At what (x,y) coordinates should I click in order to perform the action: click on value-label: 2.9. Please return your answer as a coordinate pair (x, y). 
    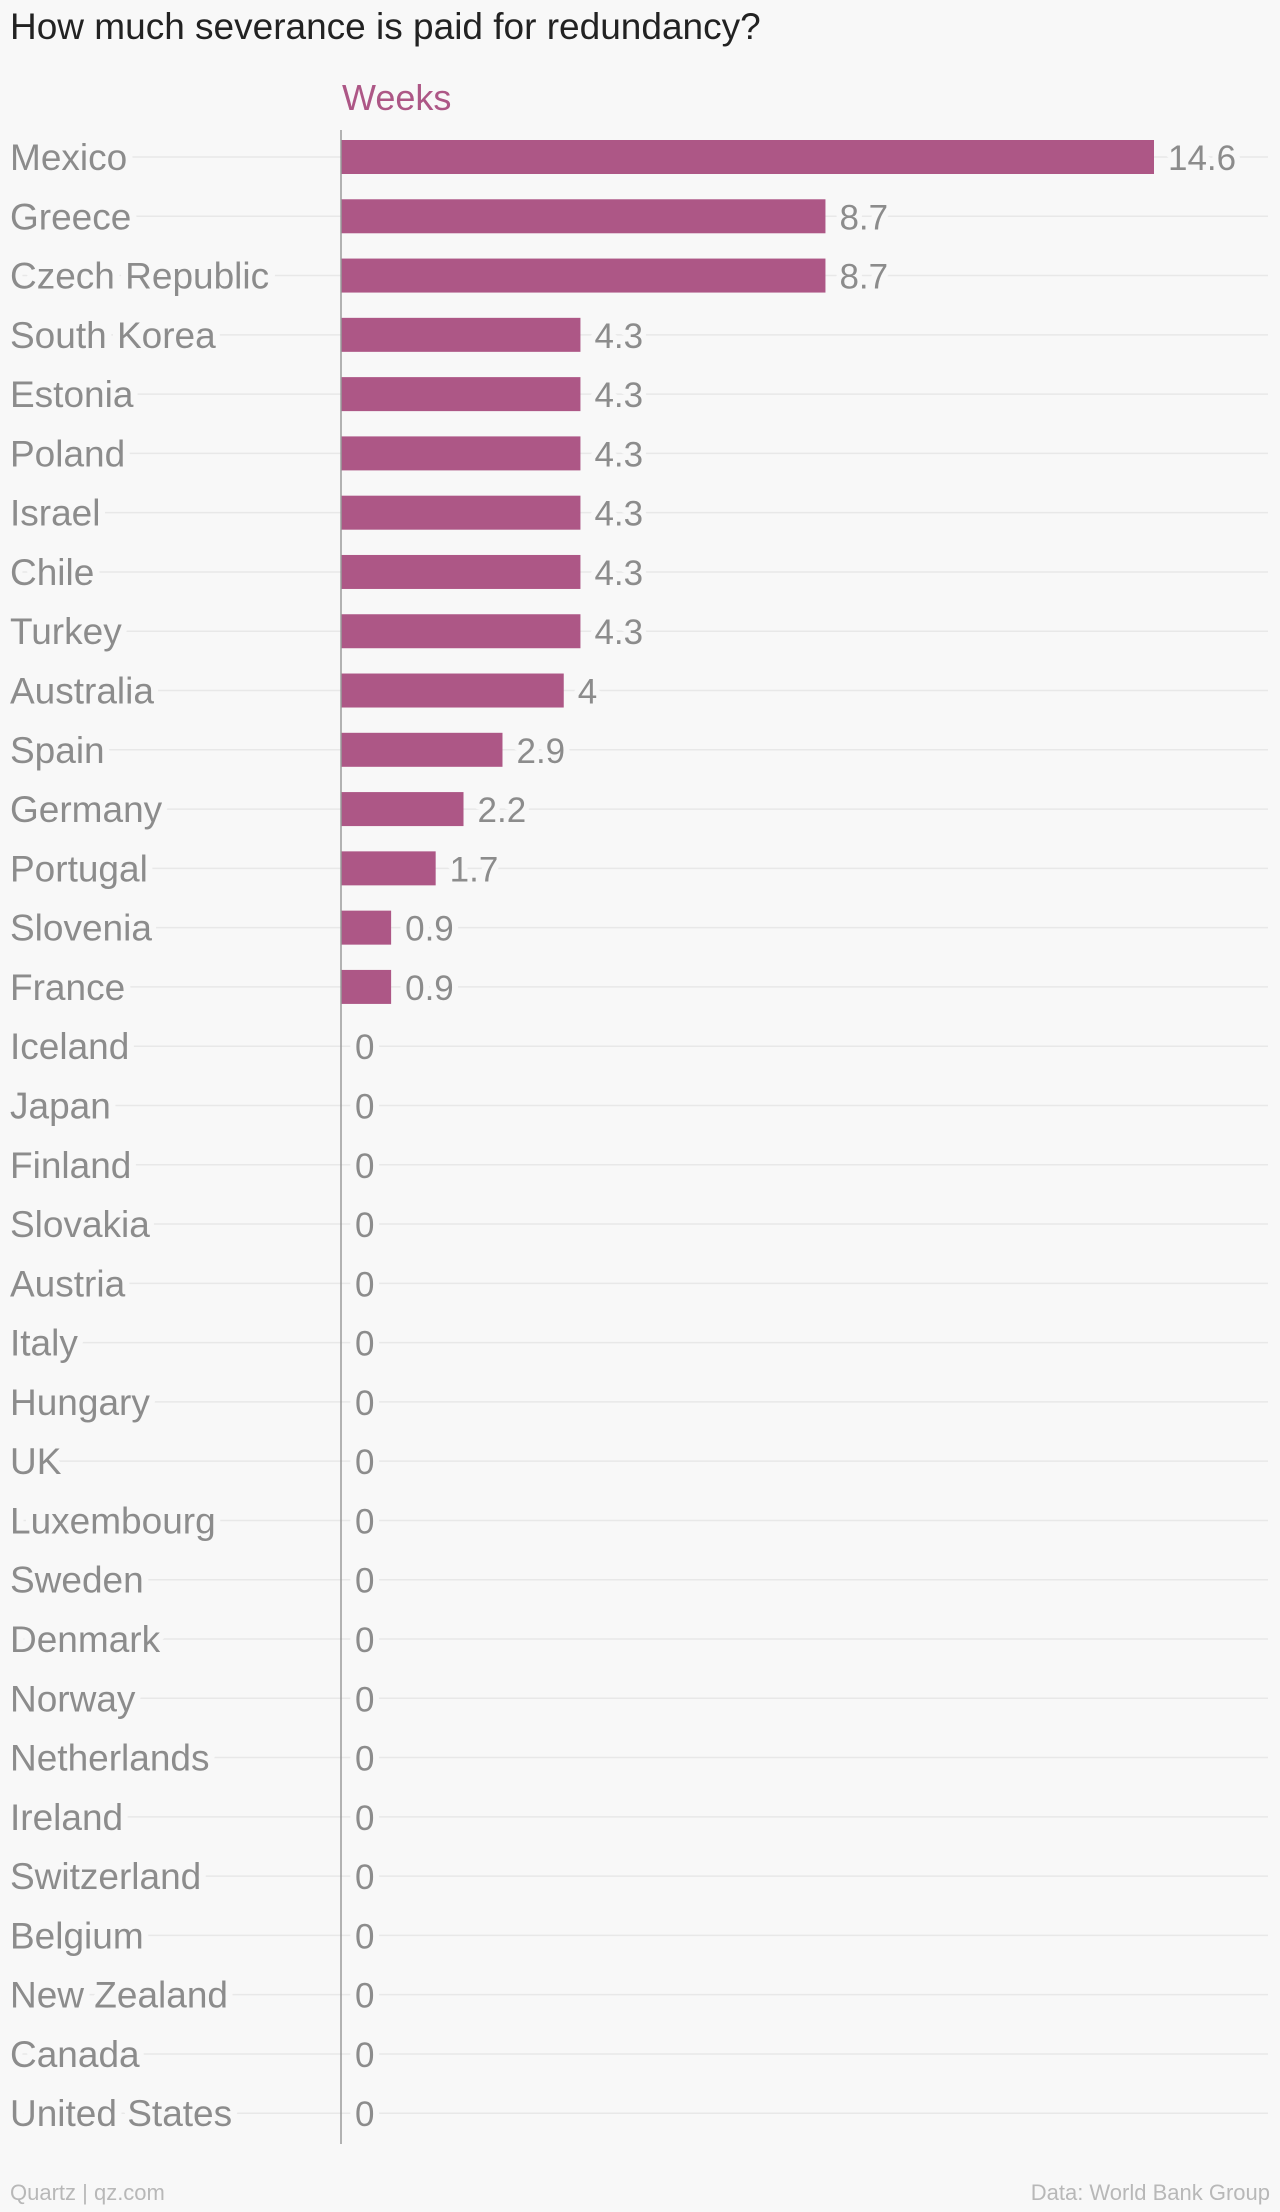
    Looking at the image, I should click on (540, 751).